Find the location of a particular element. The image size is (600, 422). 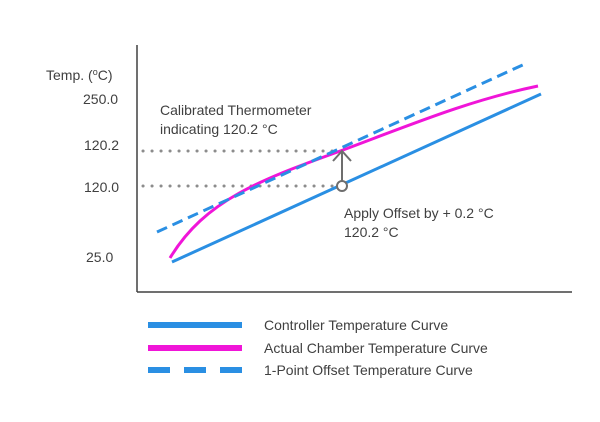

callout-calibrated-thermometer-line2: indicating 120.2 °C is located at coordinates (219, 129).